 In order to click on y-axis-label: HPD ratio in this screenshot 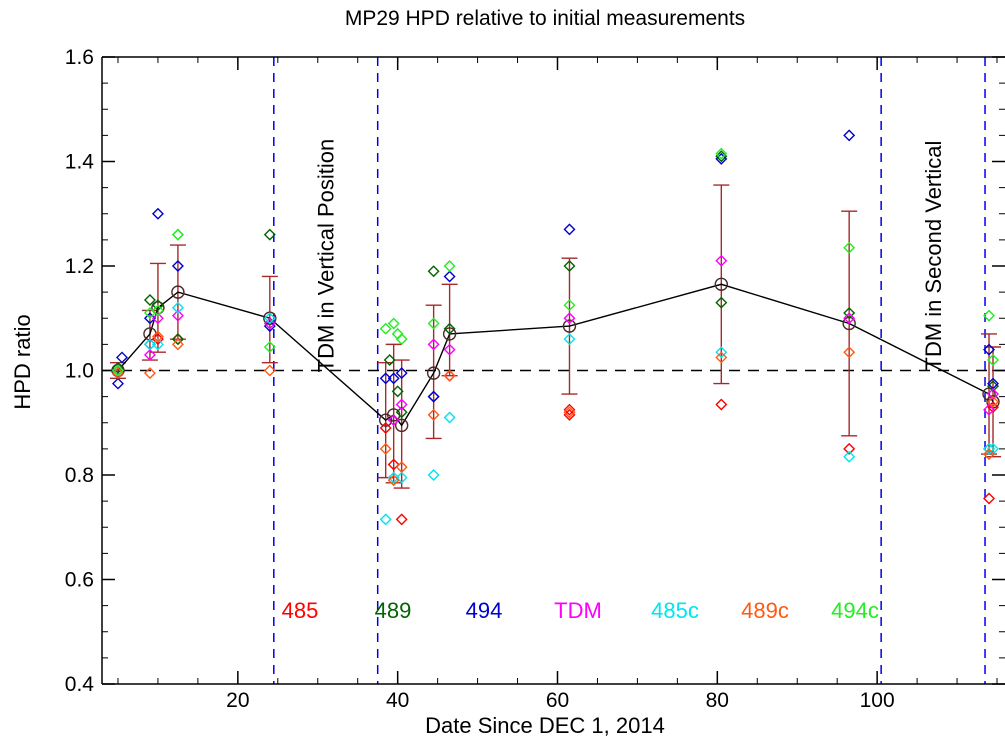, I will do `click(22, 361)`.